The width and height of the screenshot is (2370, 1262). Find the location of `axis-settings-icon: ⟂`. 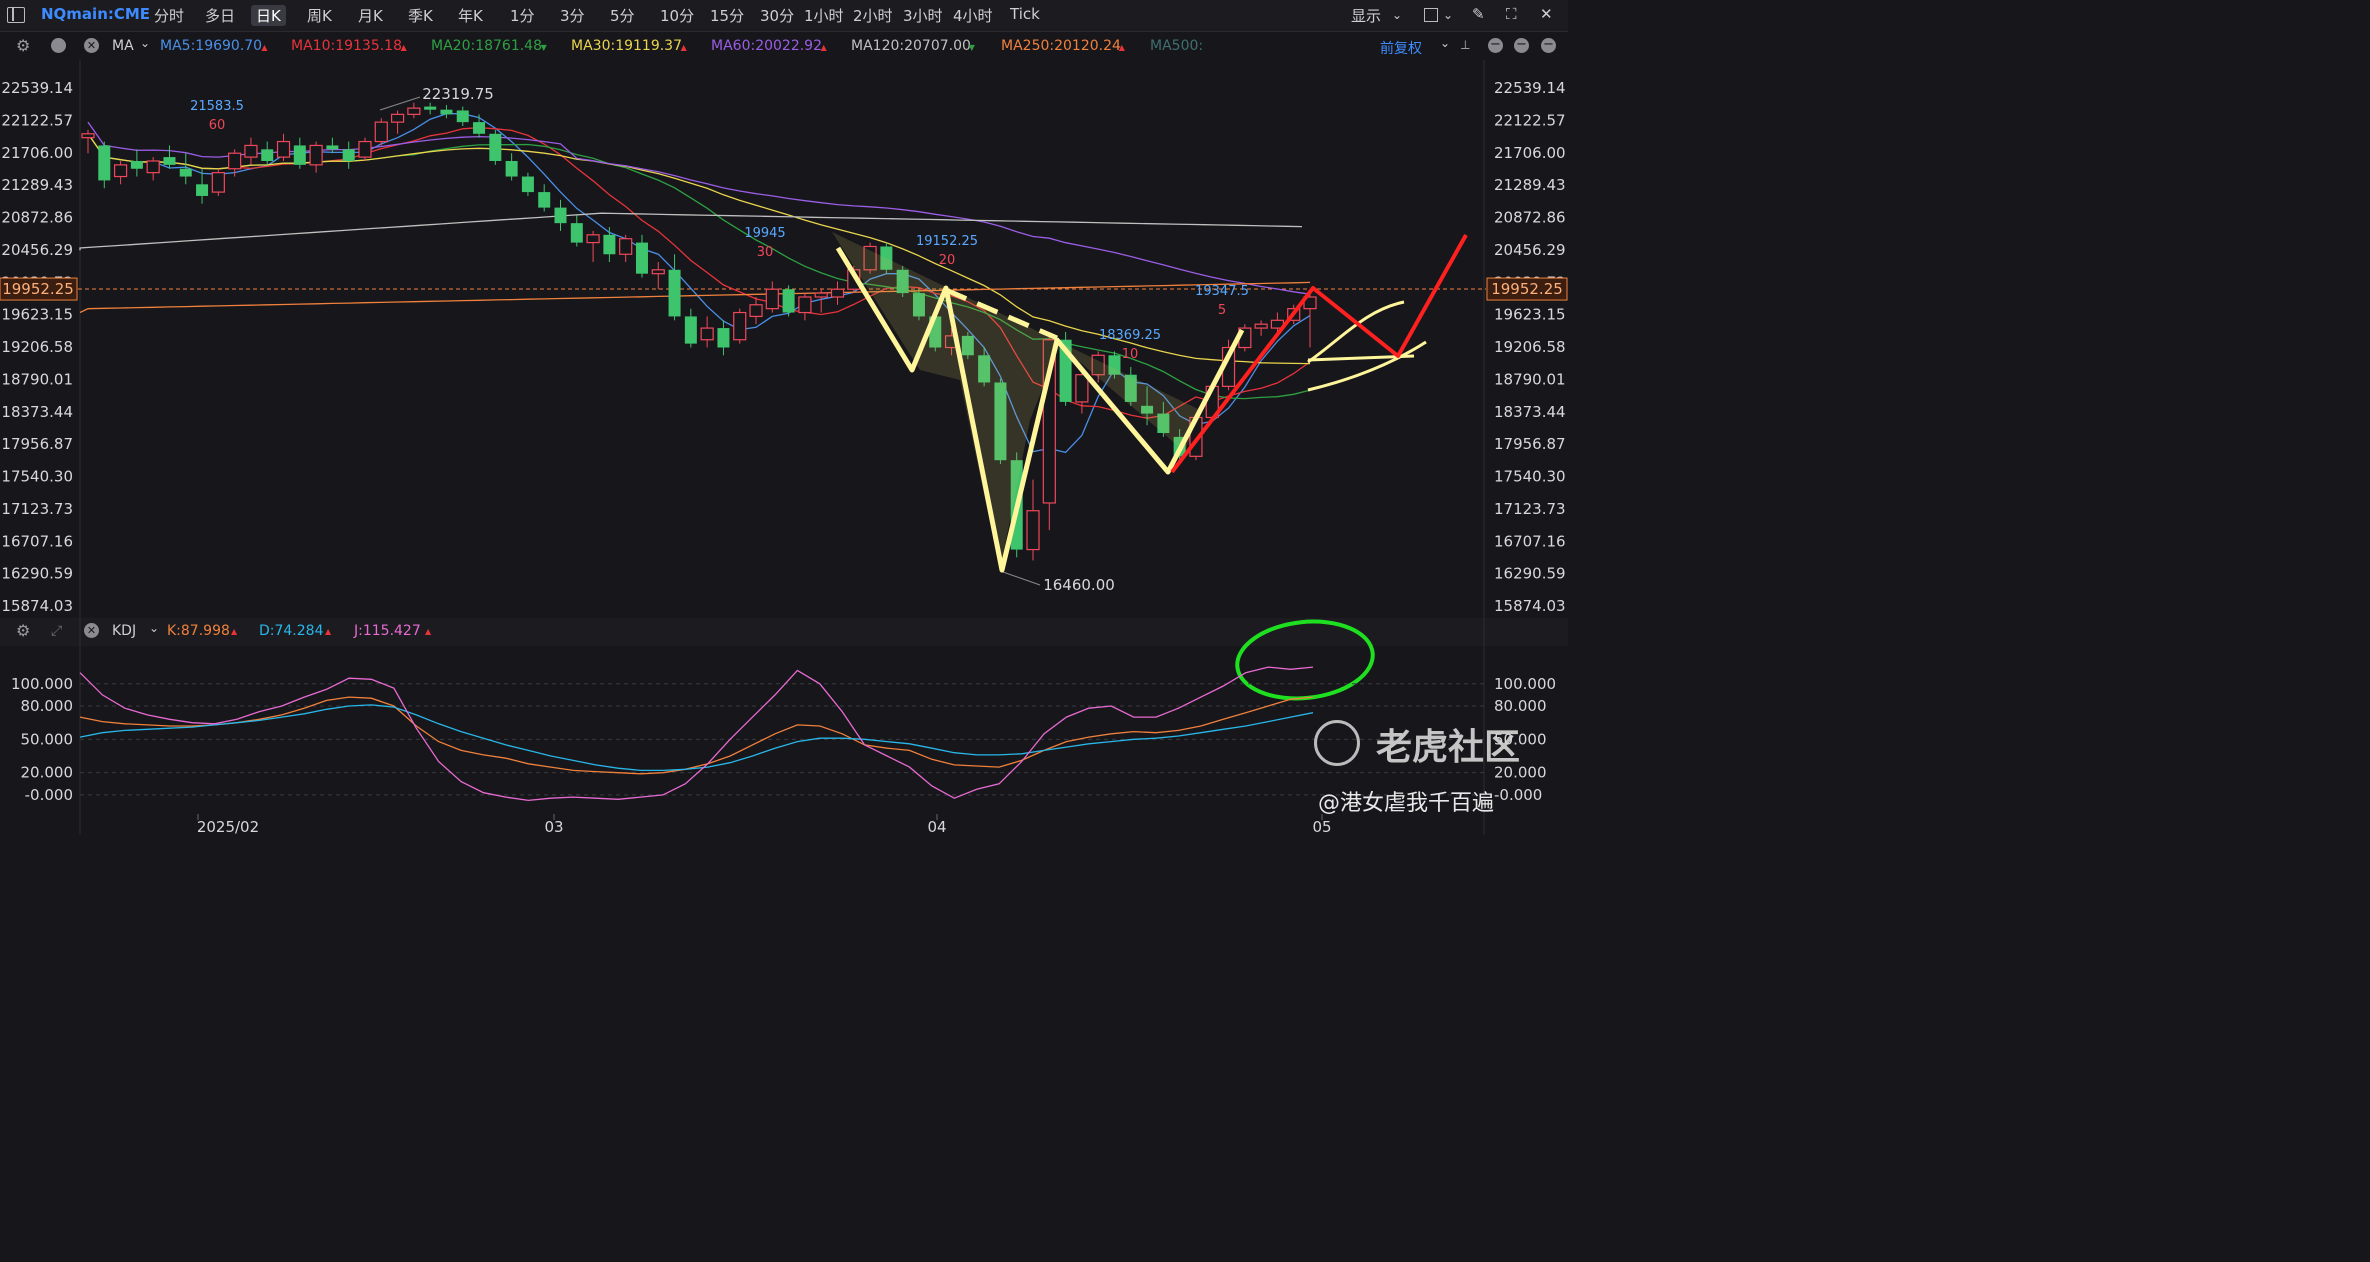

axis-settings-icon: ⟂ is located at coordinates (1465, 45).